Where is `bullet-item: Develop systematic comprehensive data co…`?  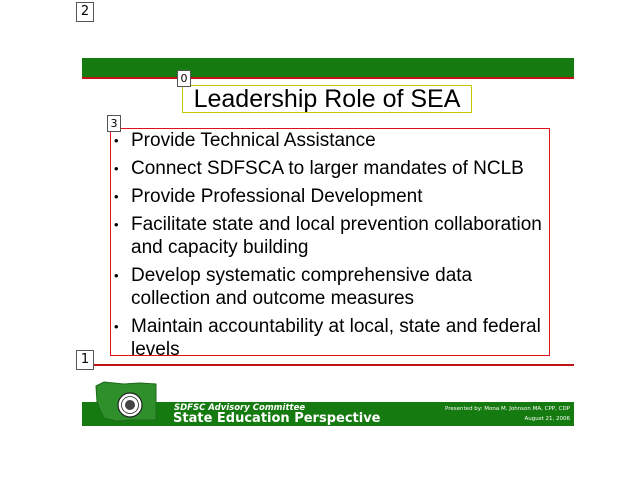 bullet-item: Develop systematic comprehensive data co… is located at coordinates (331, 287).